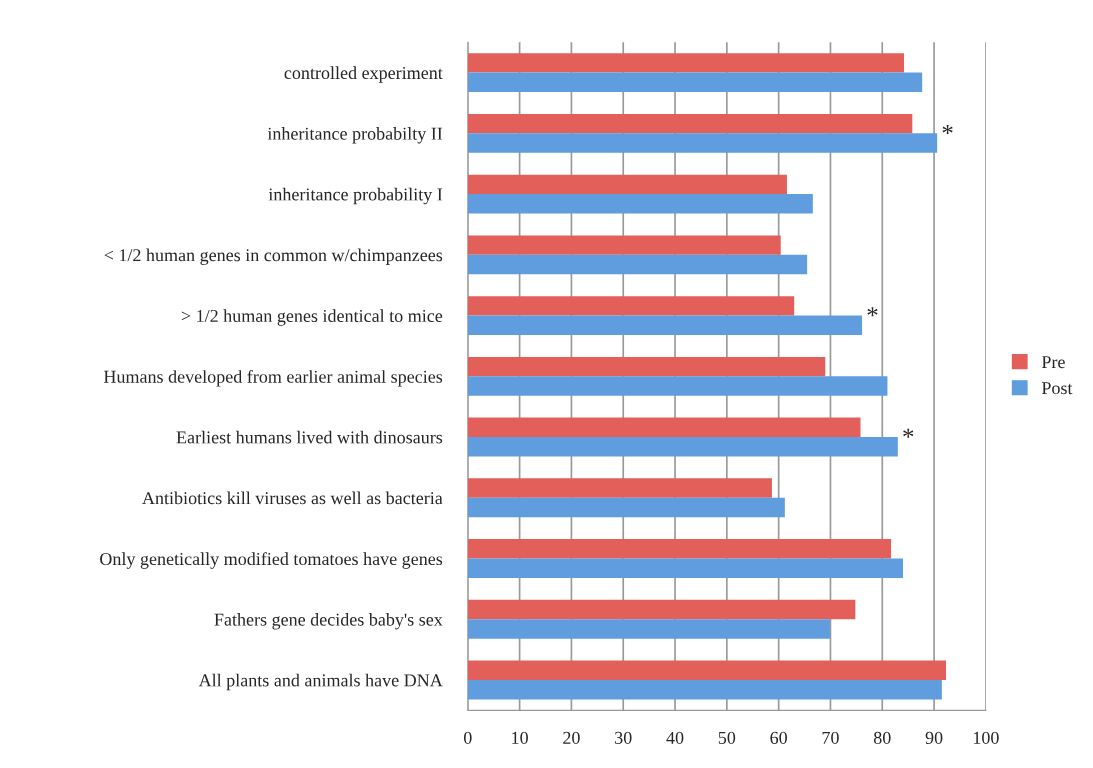 This screenshot has width=1093, height=768. What do you see at coordinates (675, 737) in the screenshot?
I see `x-tick-label: 40` at bounding box center [675, 737].